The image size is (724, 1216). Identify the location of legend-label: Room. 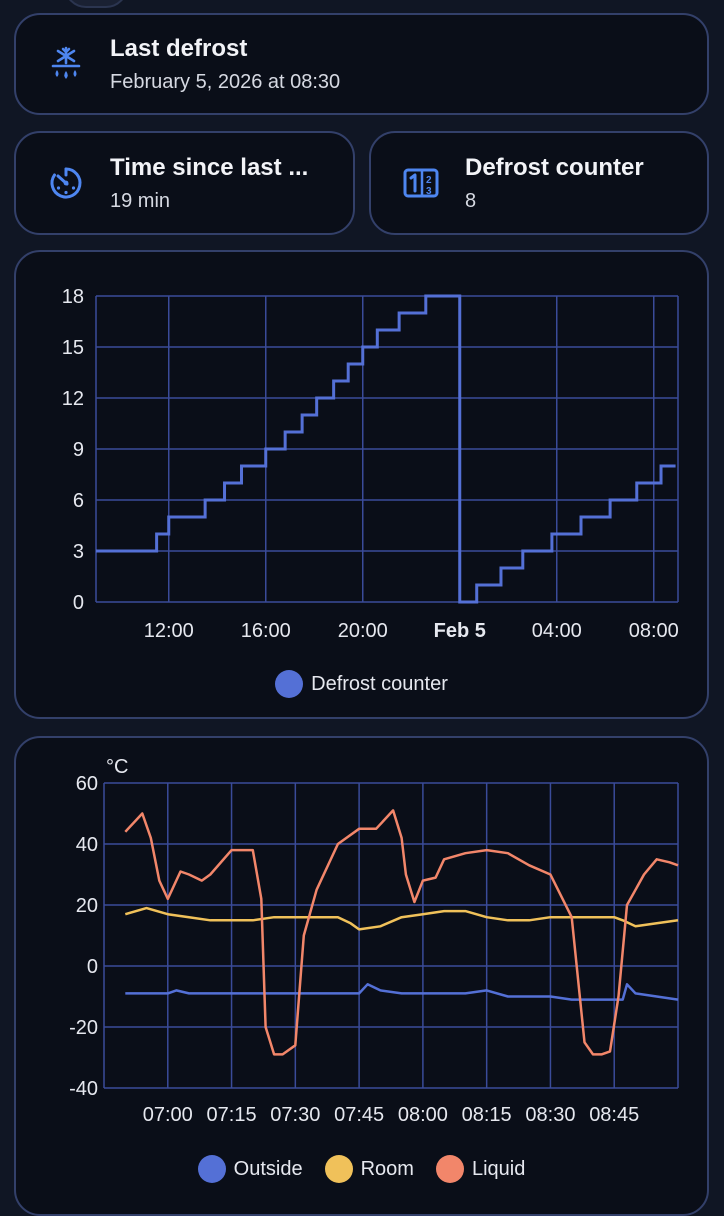
(387, 1168).